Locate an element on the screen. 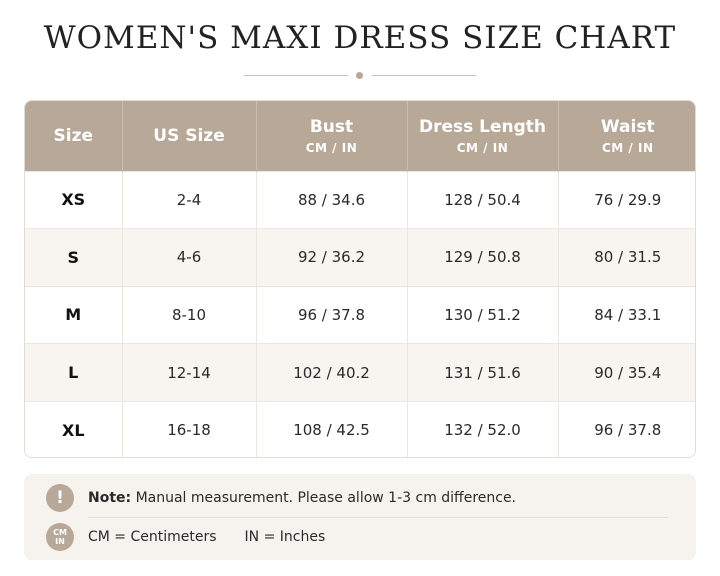  cell-size: XL is located at coordinates (74, 428).